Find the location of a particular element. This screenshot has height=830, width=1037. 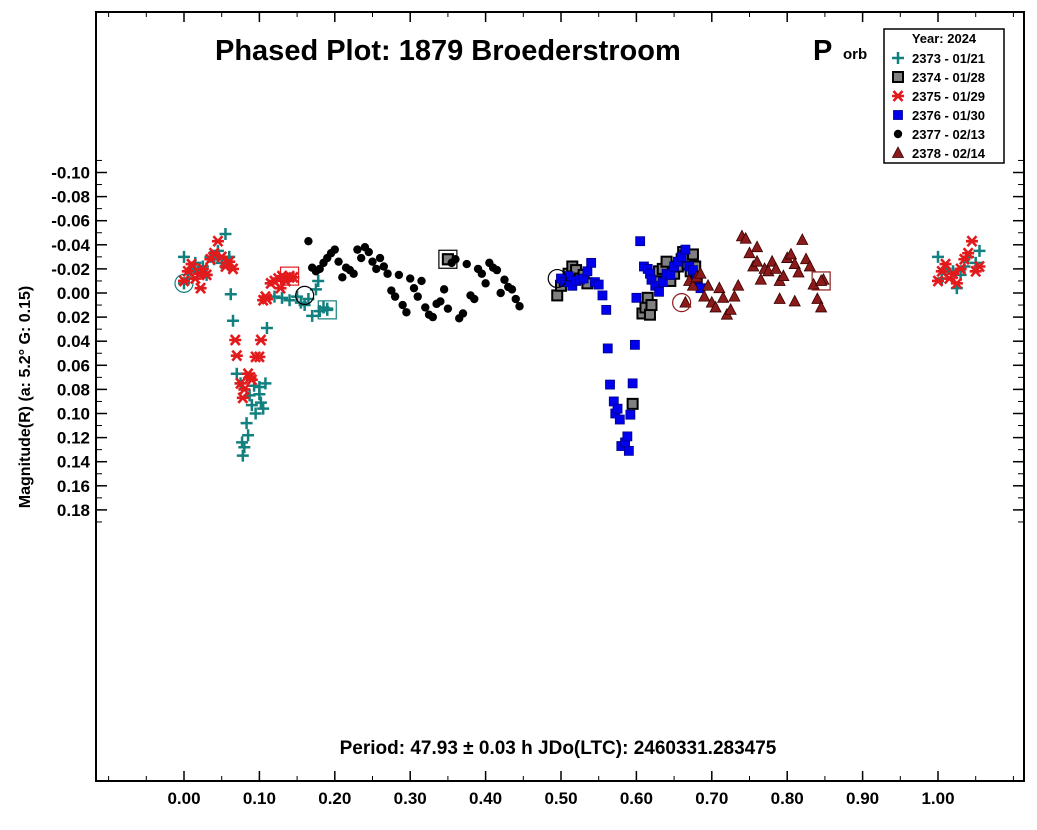

x-tick-label: 0.00 is located at coordinates (183, 798).